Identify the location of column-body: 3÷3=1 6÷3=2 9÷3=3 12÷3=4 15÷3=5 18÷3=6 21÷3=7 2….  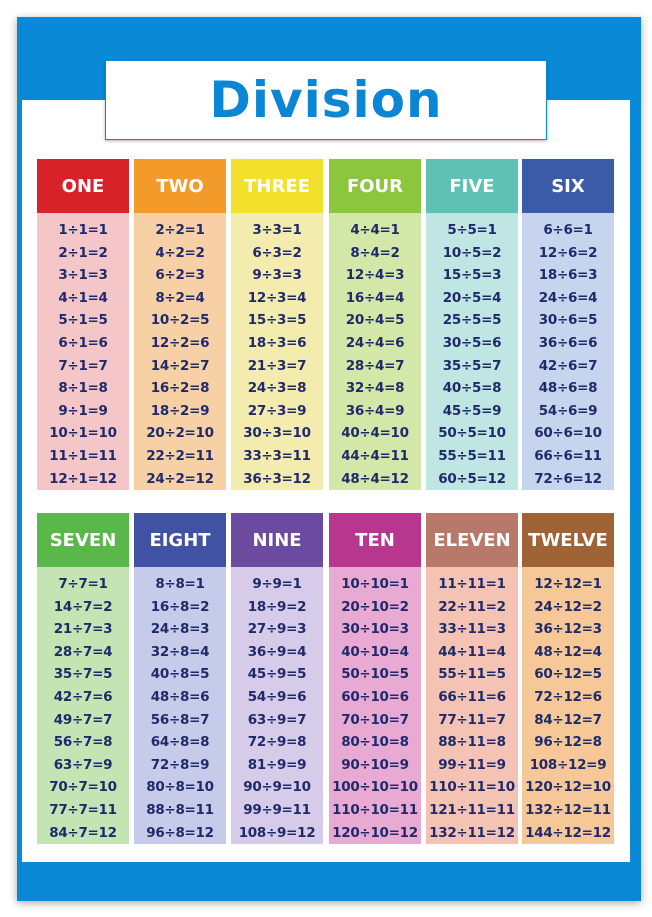
(277, 351).